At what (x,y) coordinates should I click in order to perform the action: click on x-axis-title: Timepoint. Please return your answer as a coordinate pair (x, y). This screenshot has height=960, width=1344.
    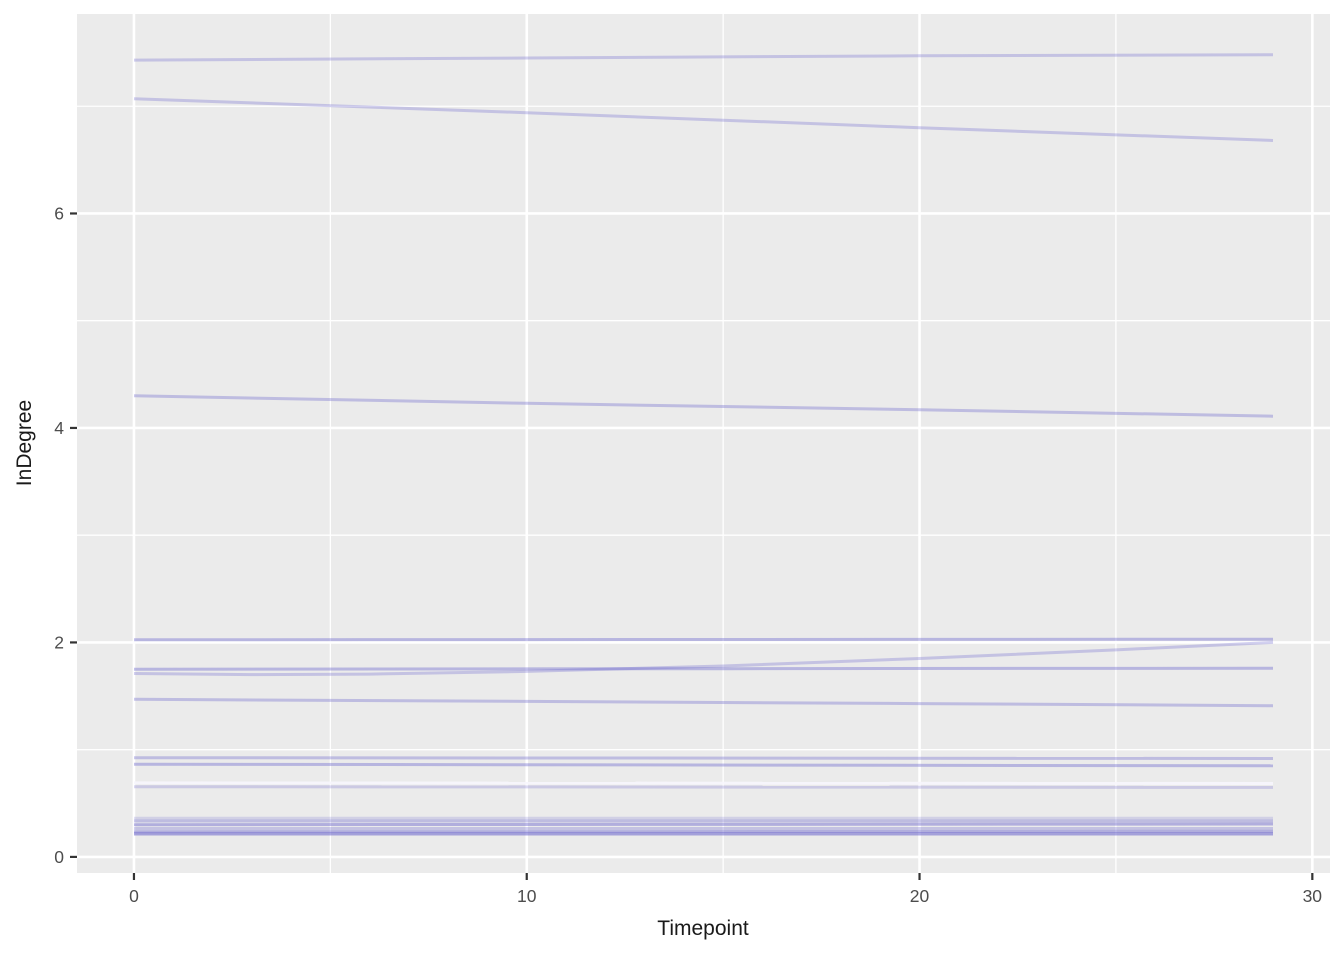
    Looking at the image, I should click on (672, 928).